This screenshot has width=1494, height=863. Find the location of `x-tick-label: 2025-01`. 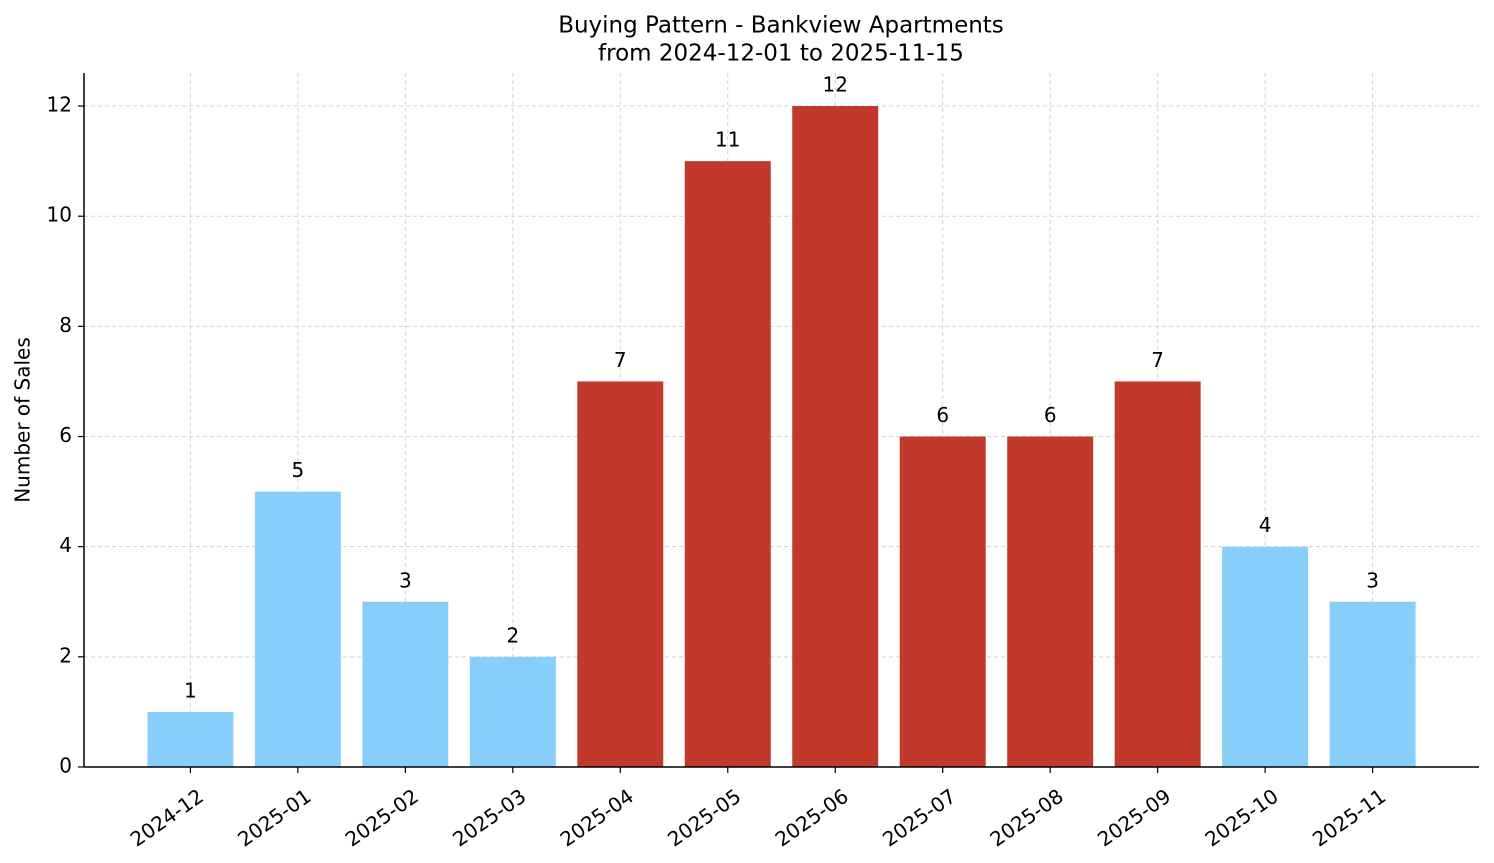

x-tick-label: 2025-01 is located at coordinates (274, 818).